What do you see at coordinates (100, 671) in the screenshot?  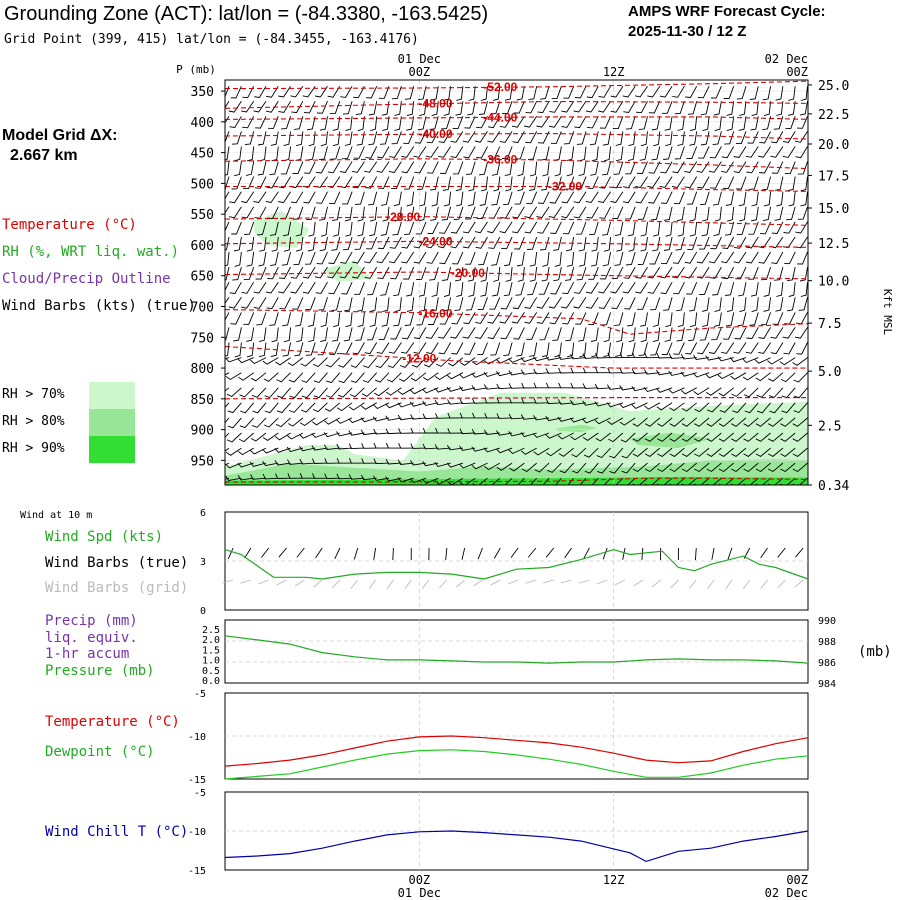 I see `legend-pressure: Pressure (mb)` at bounding box center [100, 671].